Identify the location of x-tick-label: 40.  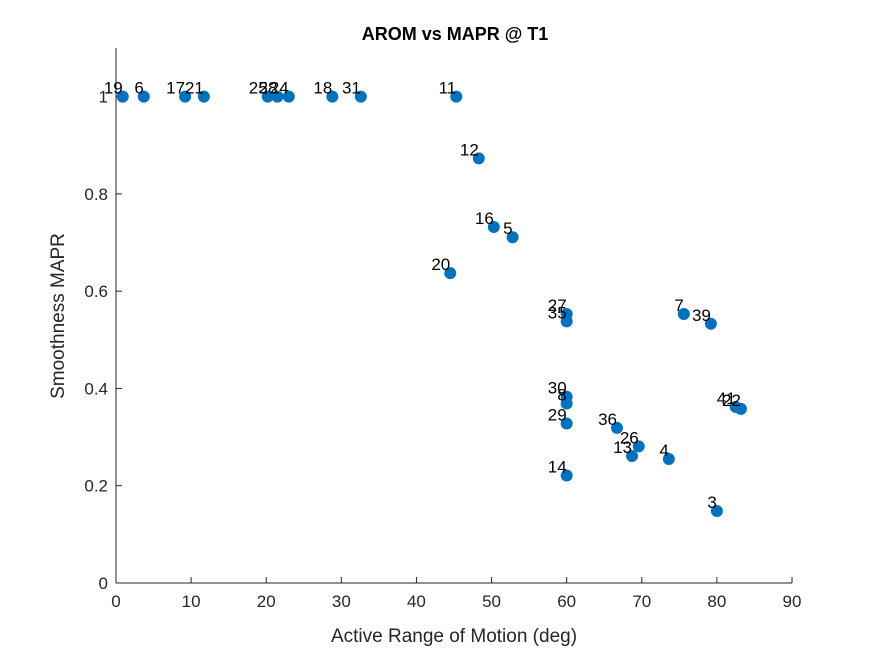
(416, 601).